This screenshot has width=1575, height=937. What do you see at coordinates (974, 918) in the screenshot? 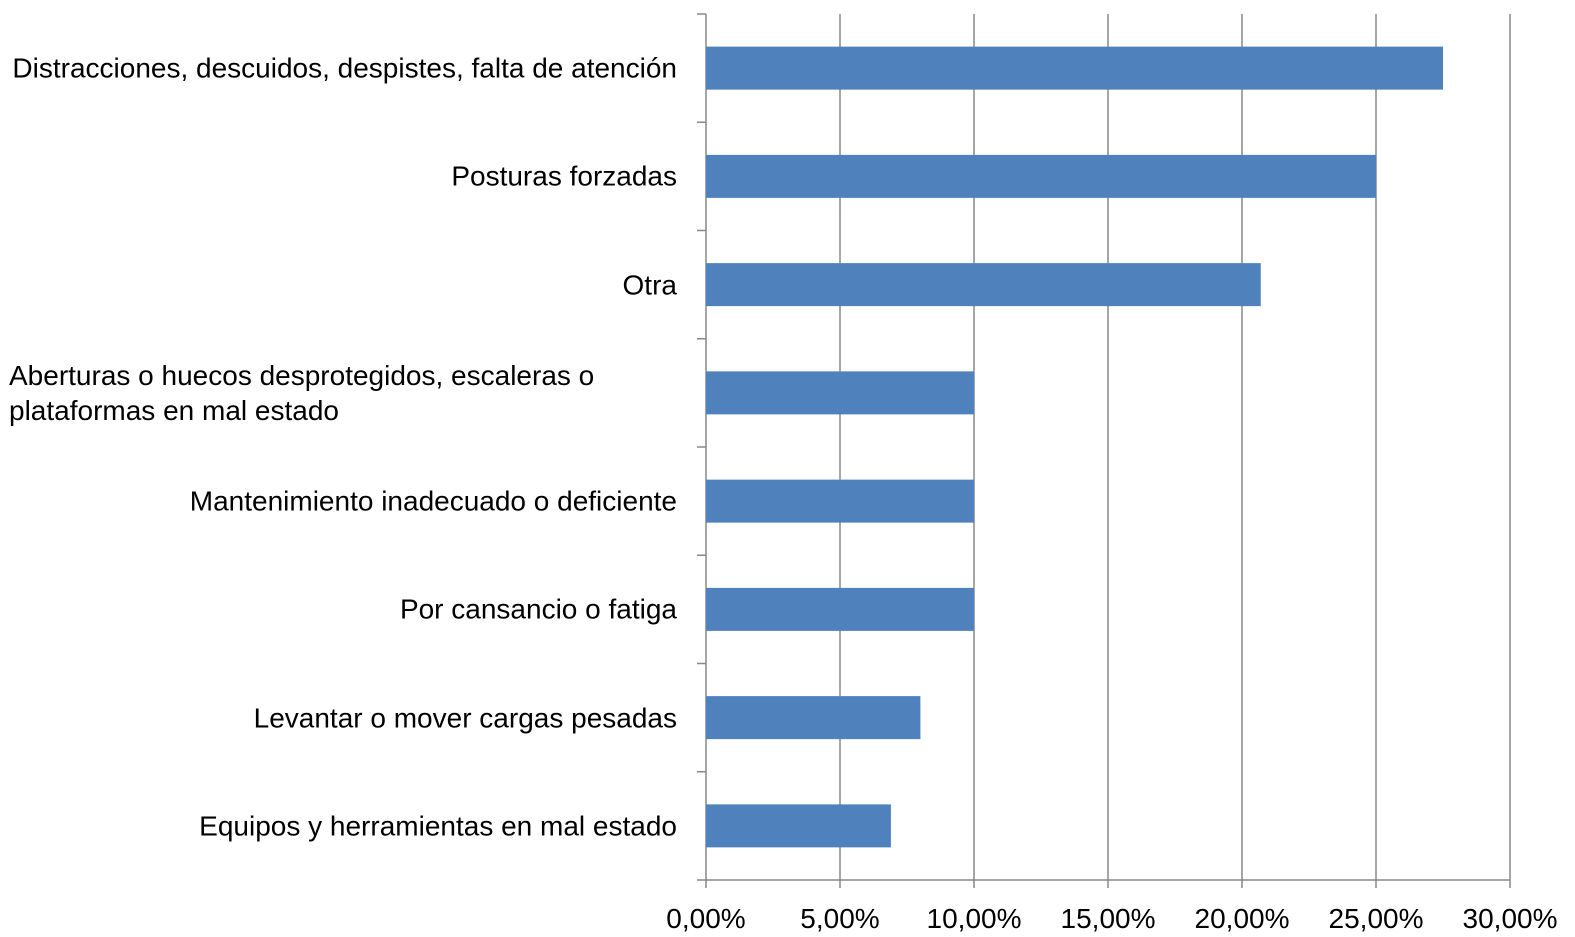
I see `x-tick-label: 10,00%` at bounding box center [974, 918].